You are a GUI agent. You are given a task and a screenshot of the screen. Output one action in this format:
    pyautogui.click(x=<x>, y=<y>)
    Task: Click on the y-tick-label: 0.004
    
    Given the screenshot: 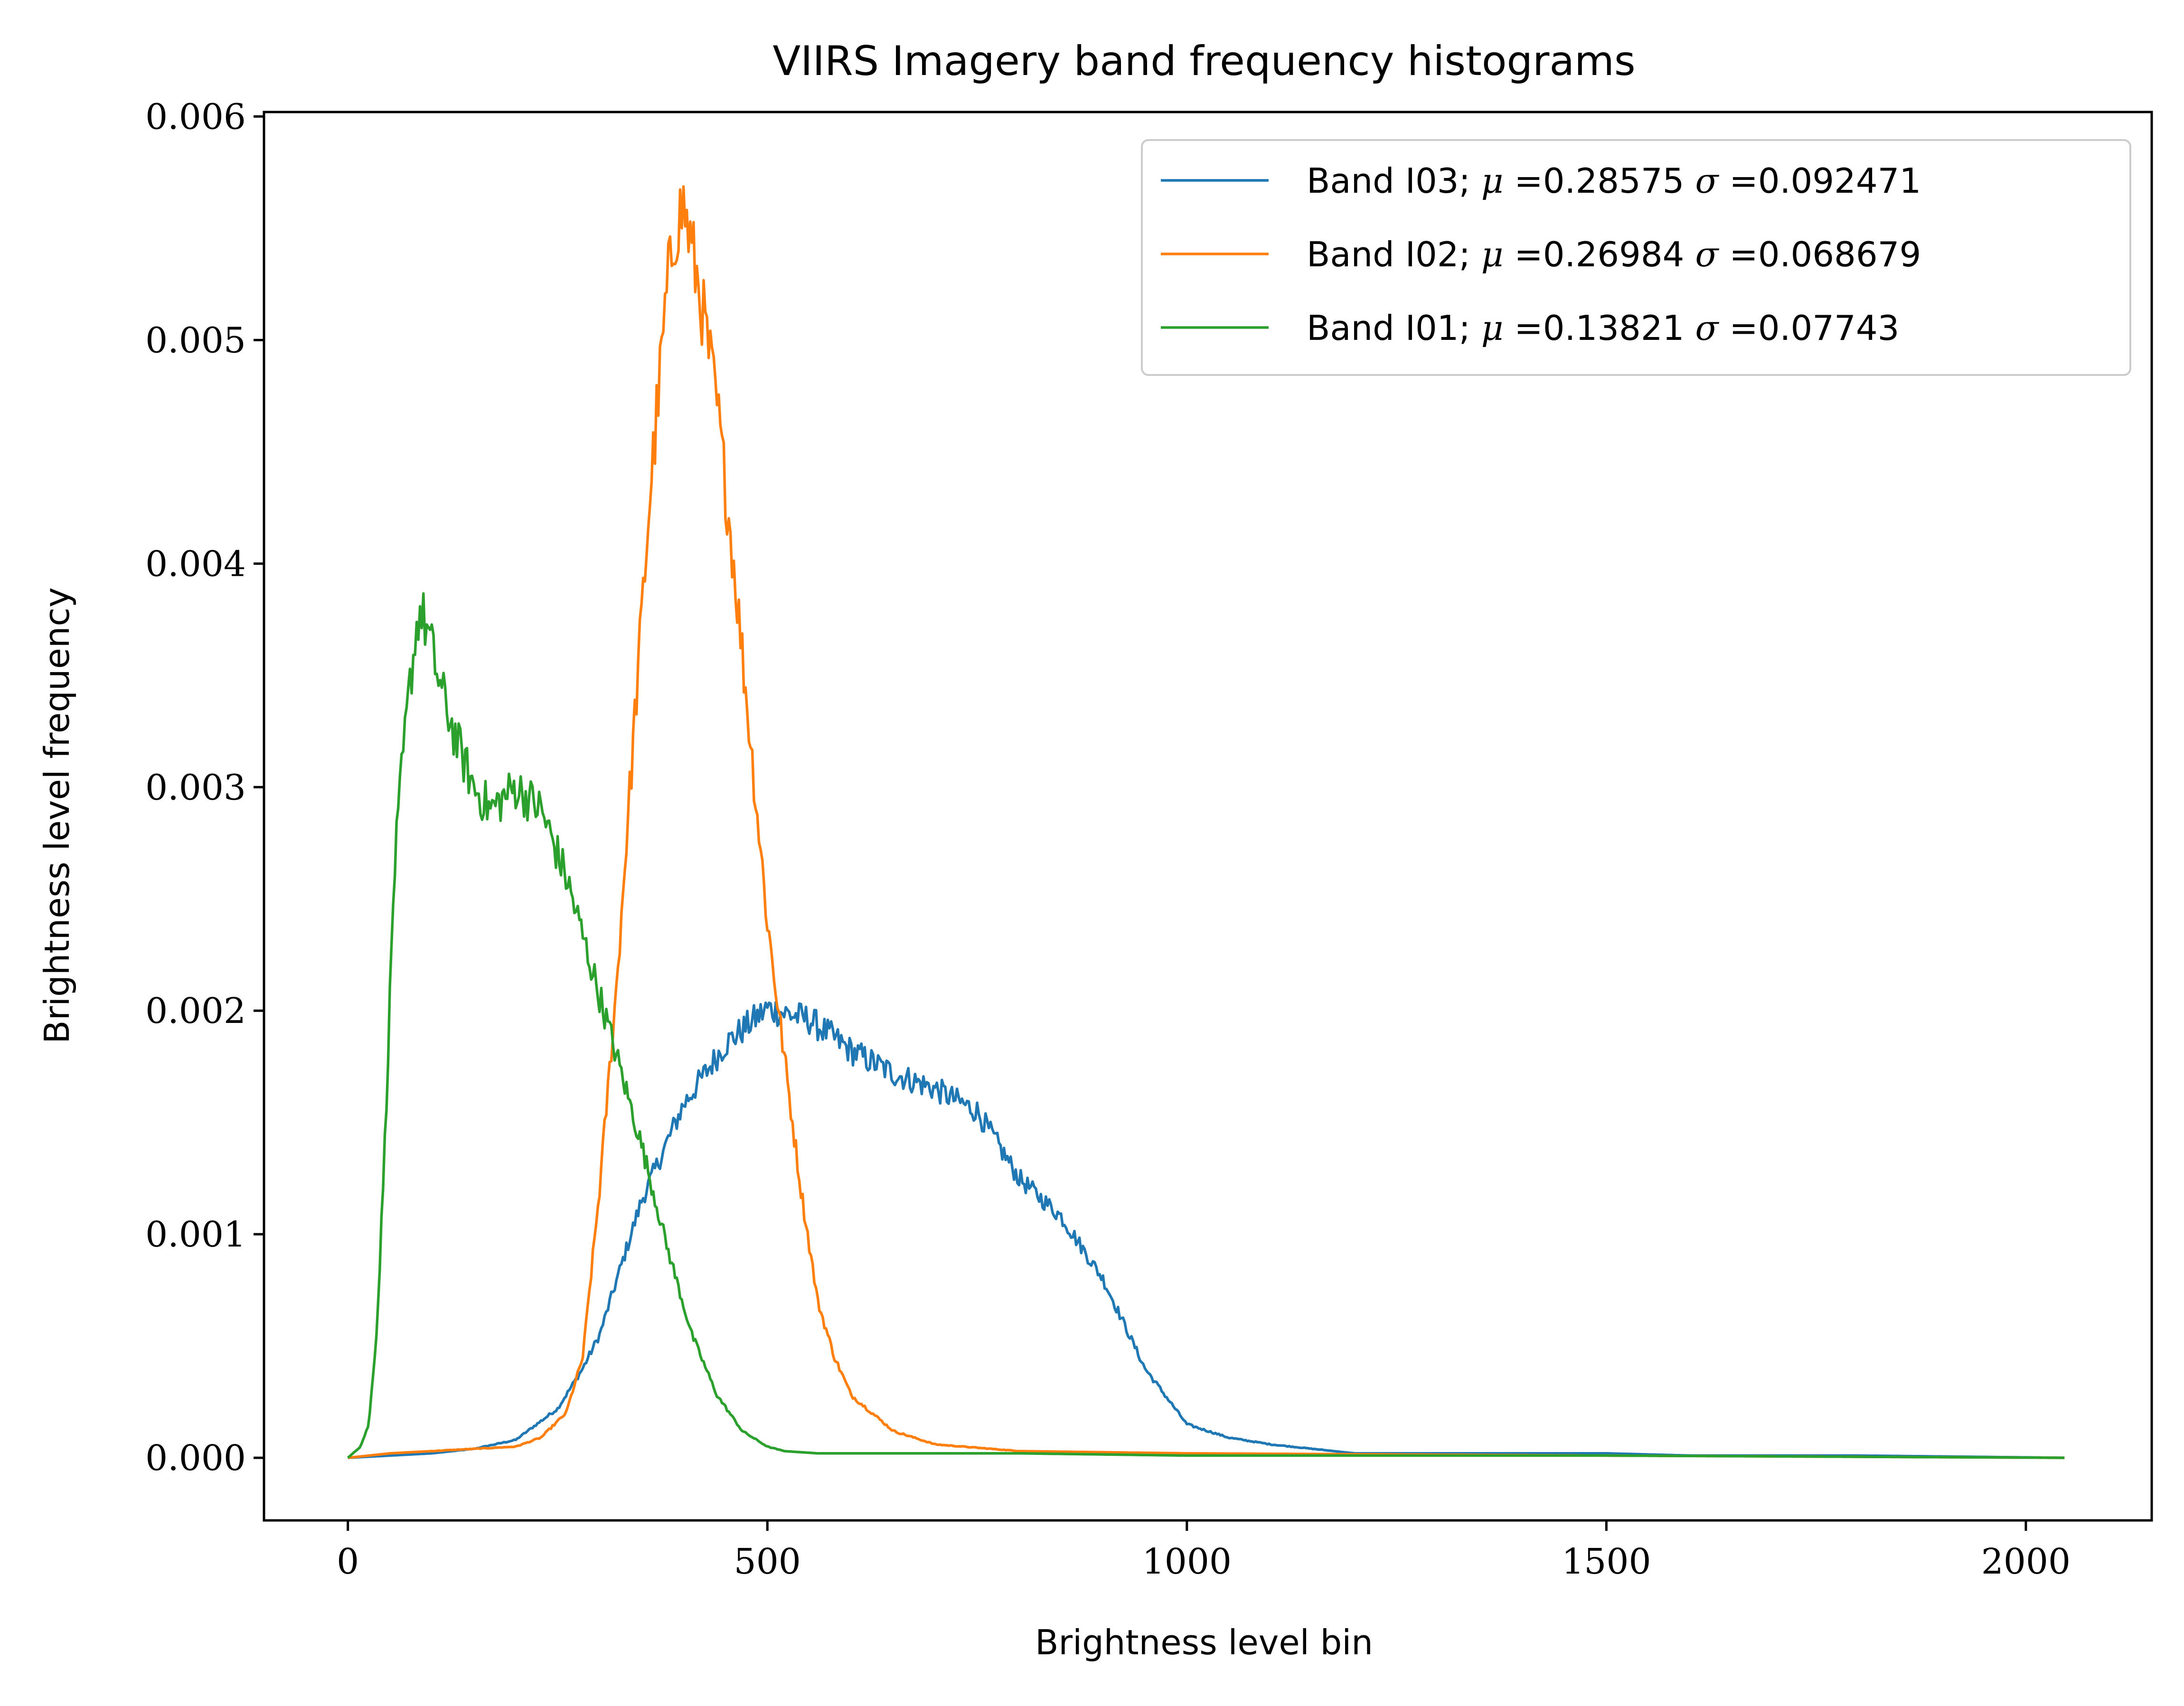 What is the action you would take?
    pyautogui.click(x=196, y=564)
    